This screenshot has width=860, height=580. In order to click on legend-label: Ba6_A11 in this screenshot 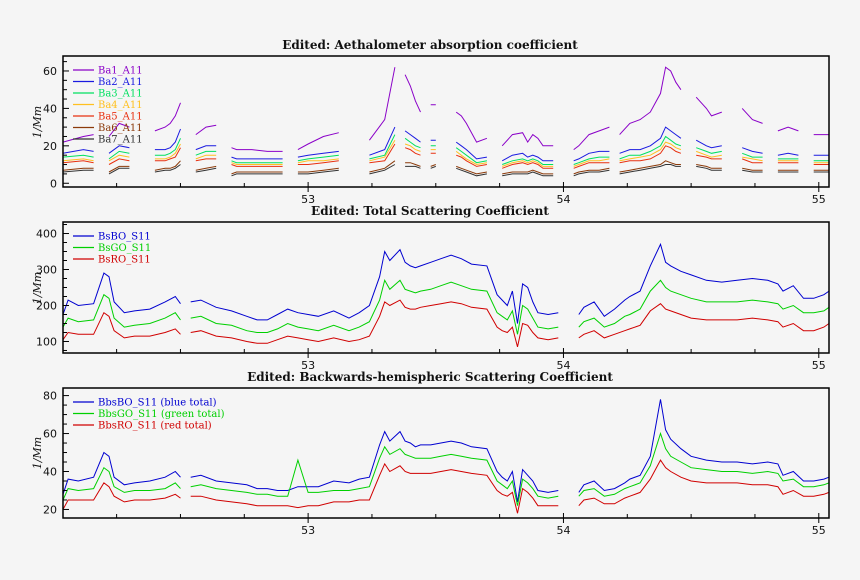, I will do `click(120, 128)`.